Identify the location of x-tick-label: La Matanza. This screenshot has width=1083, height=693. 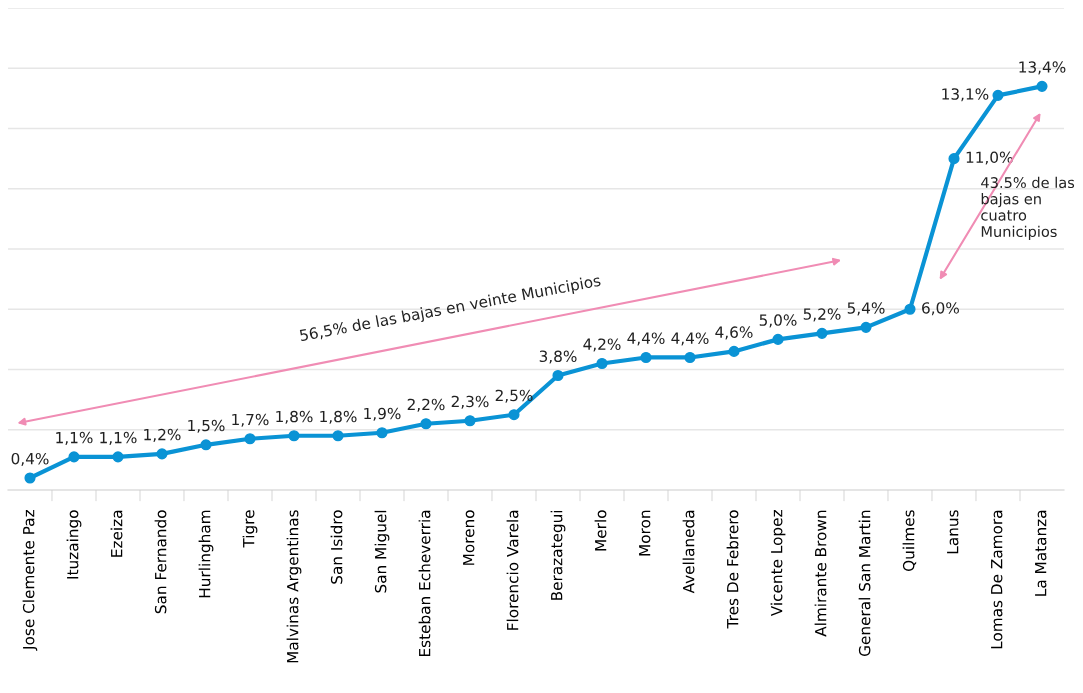
(1041, 553).